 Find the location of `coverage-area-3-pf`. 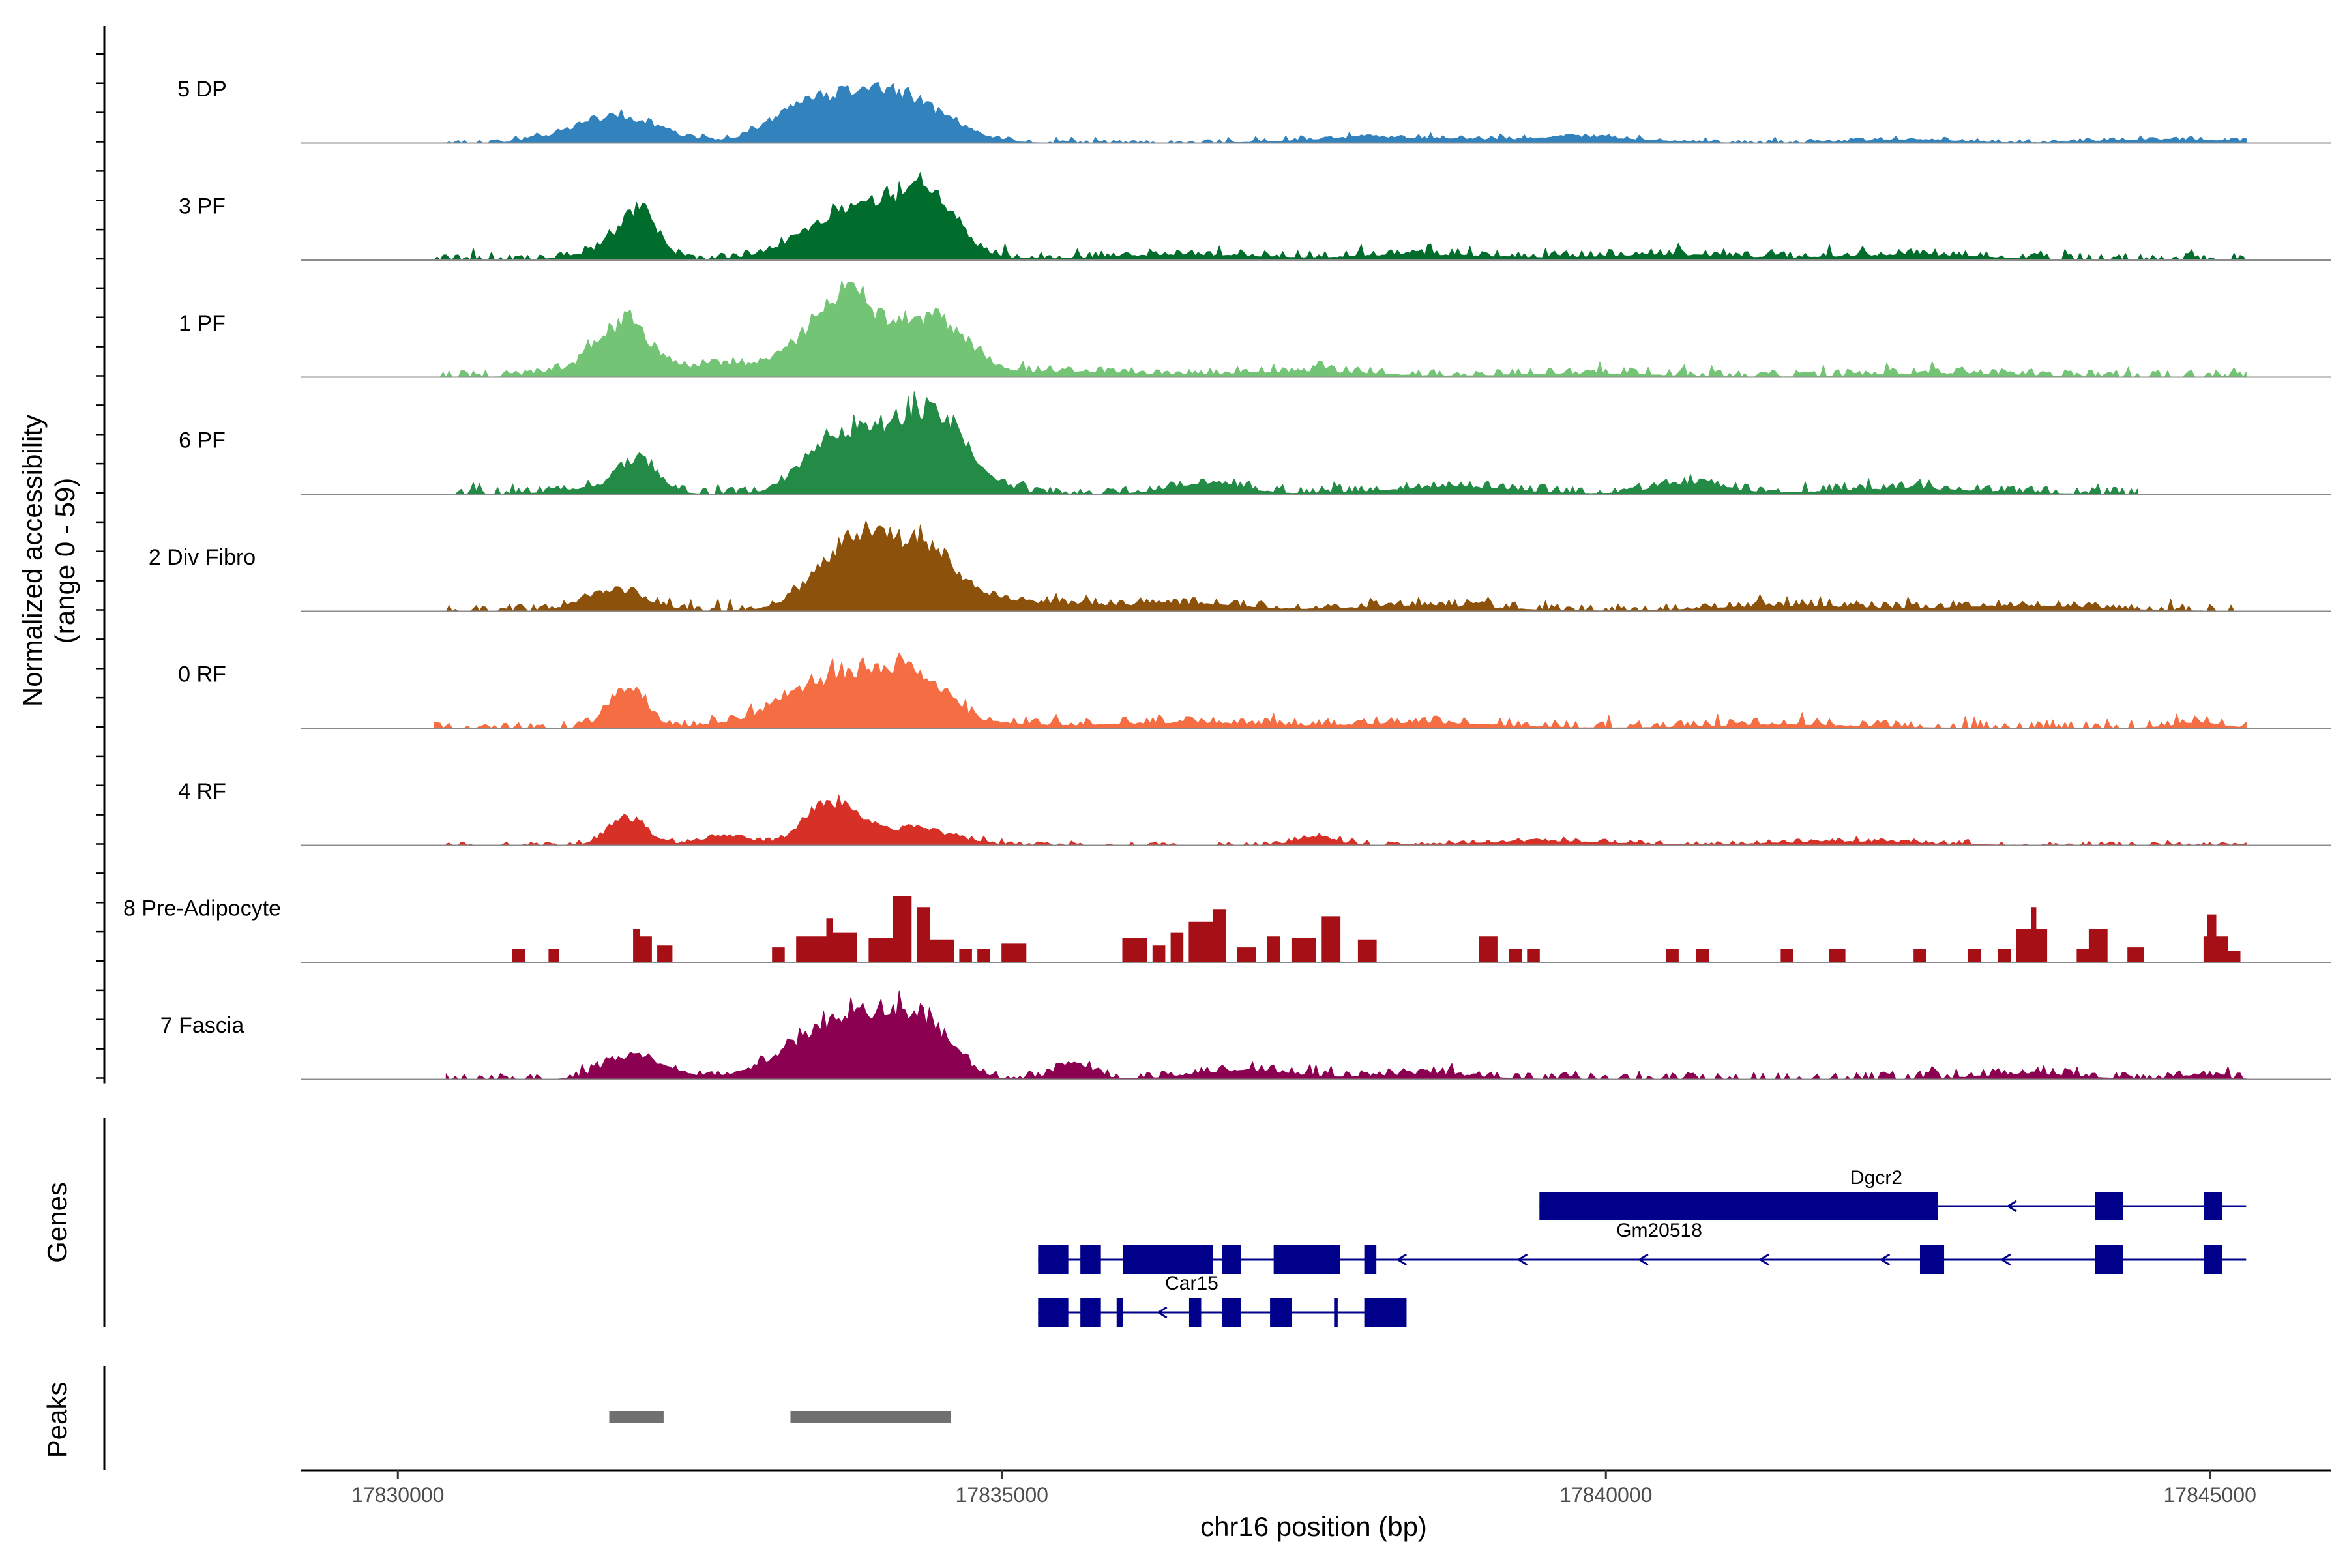

coverage-area-3-pf is located at coordinates (1340, 216).